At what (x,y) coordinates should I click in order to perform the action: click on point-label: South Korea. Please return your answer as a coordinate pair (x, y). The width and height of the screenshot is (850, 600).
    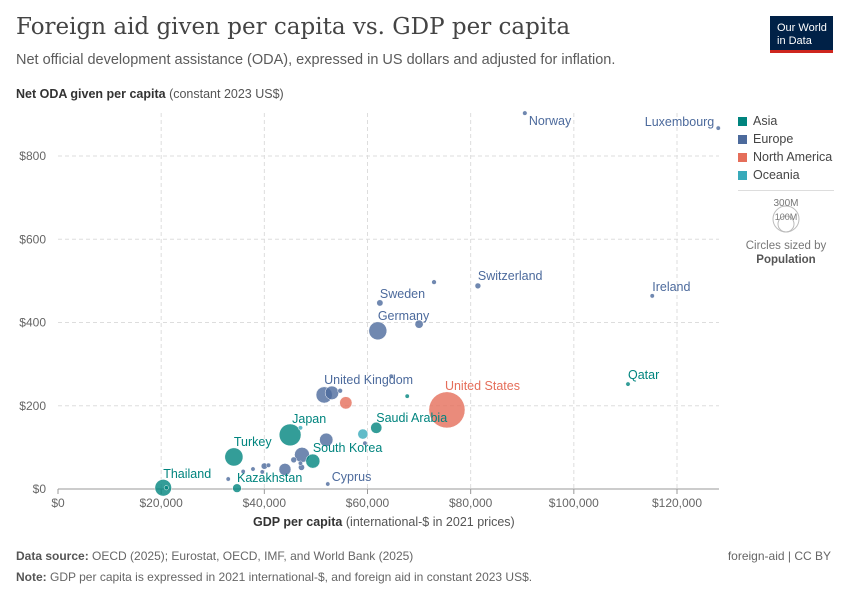
    Looking at the image, I should click on (348, 448).